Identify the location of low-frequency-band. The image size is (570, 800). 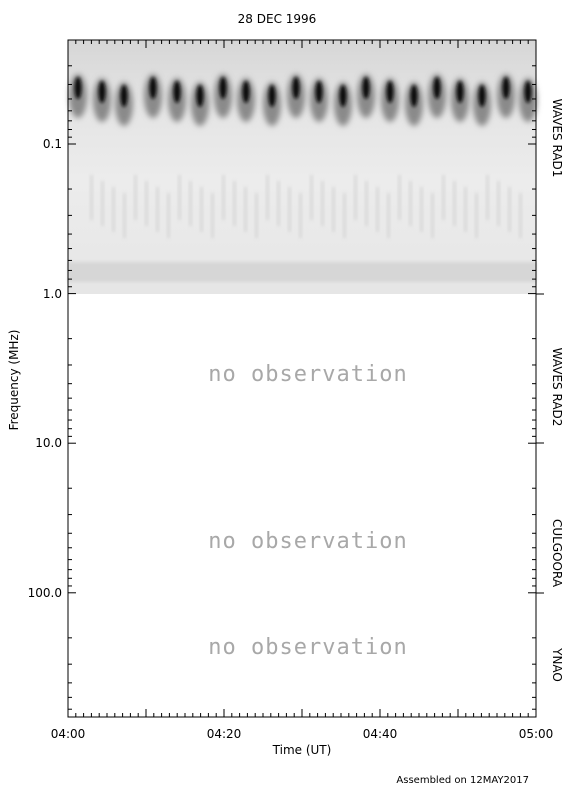
(302, 272).